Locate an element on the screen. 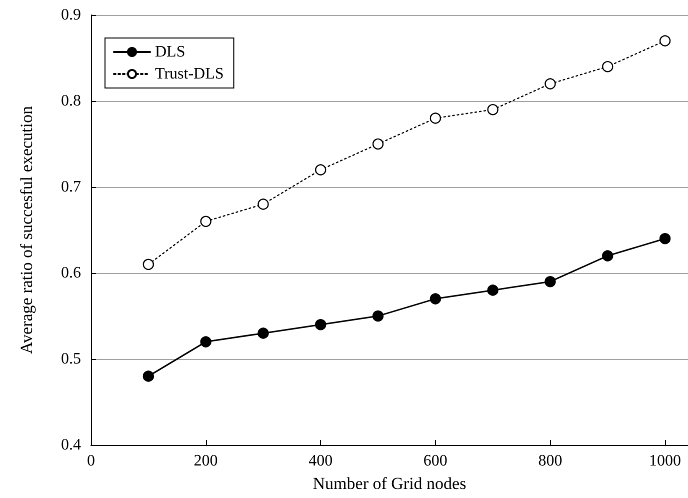 The image size is (688, 498). y-tick-label: 0.4 is located at coordinates (71, 445).